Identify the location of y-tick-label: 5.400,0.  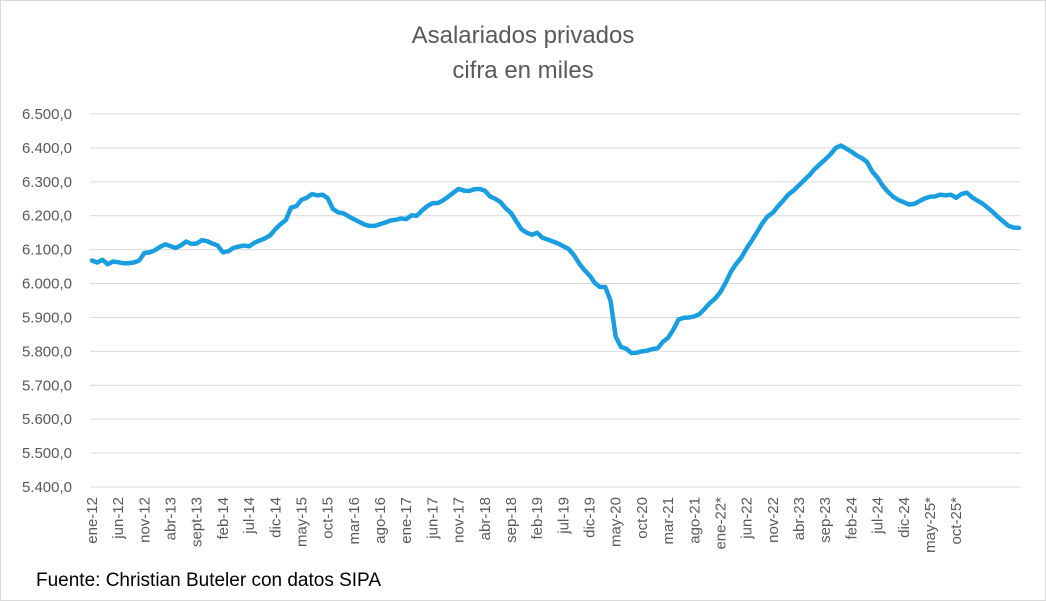
(47, 487).